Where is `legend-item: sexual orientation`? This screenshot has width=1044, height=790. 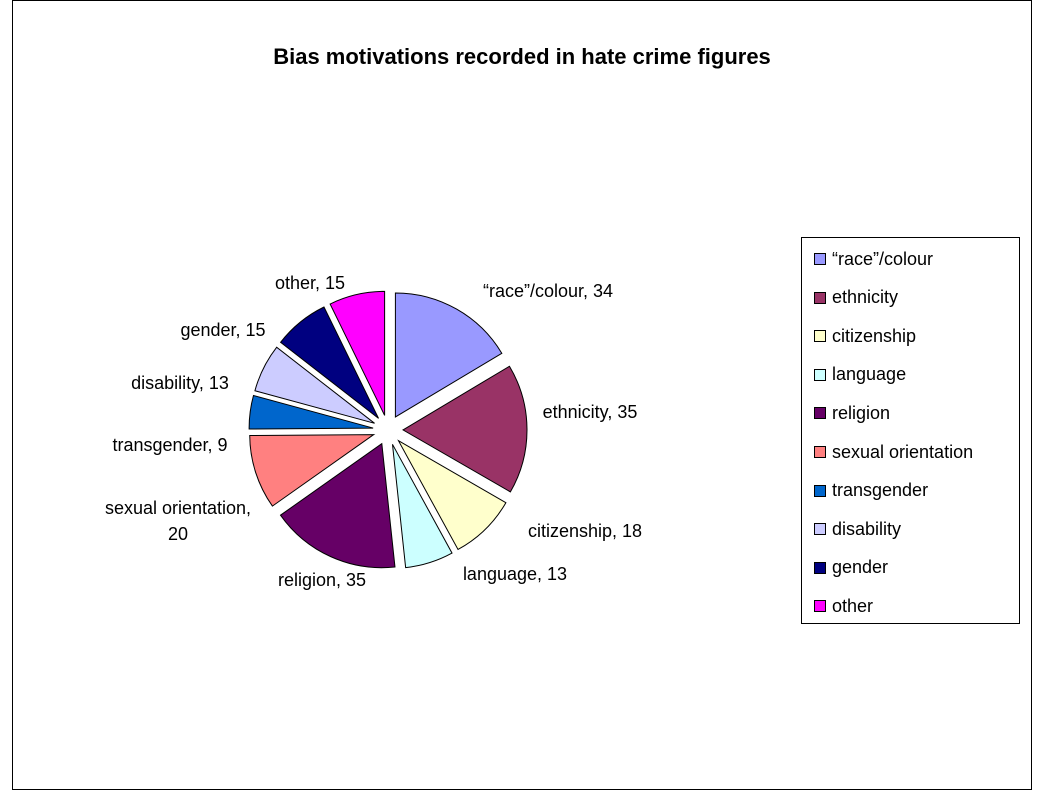 legend-item: sexual orientation is located at coordinates (887, 452).